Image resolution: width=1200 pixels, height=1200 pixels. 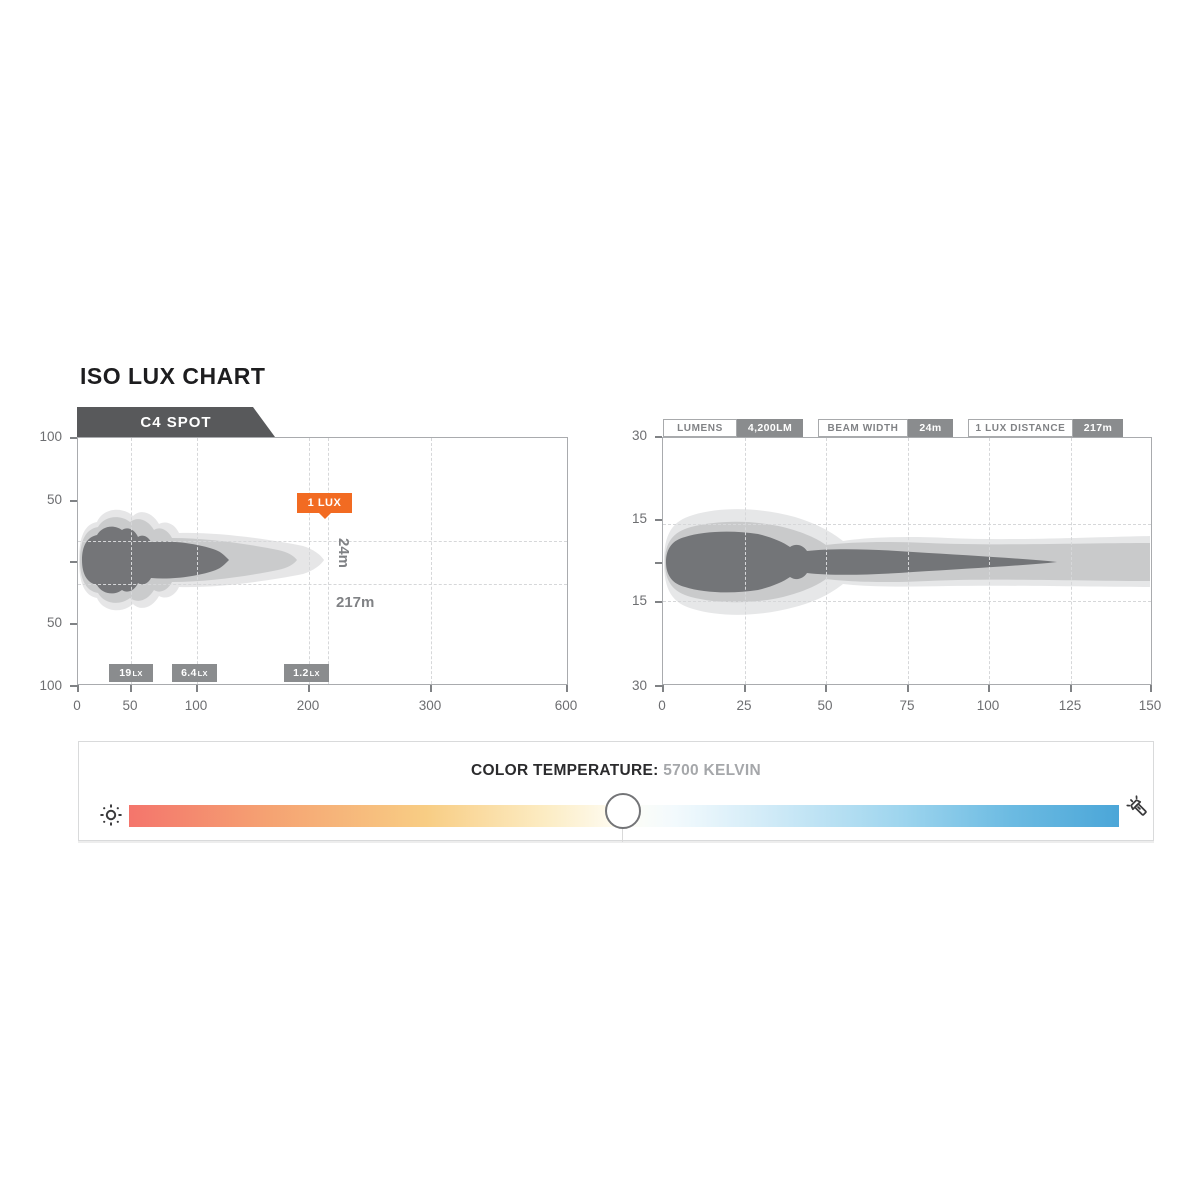 What do you see at coordinates (623, 811) in the screenshot?
I see `color-temperature-slider-knob` at bounding box center [623, 811].